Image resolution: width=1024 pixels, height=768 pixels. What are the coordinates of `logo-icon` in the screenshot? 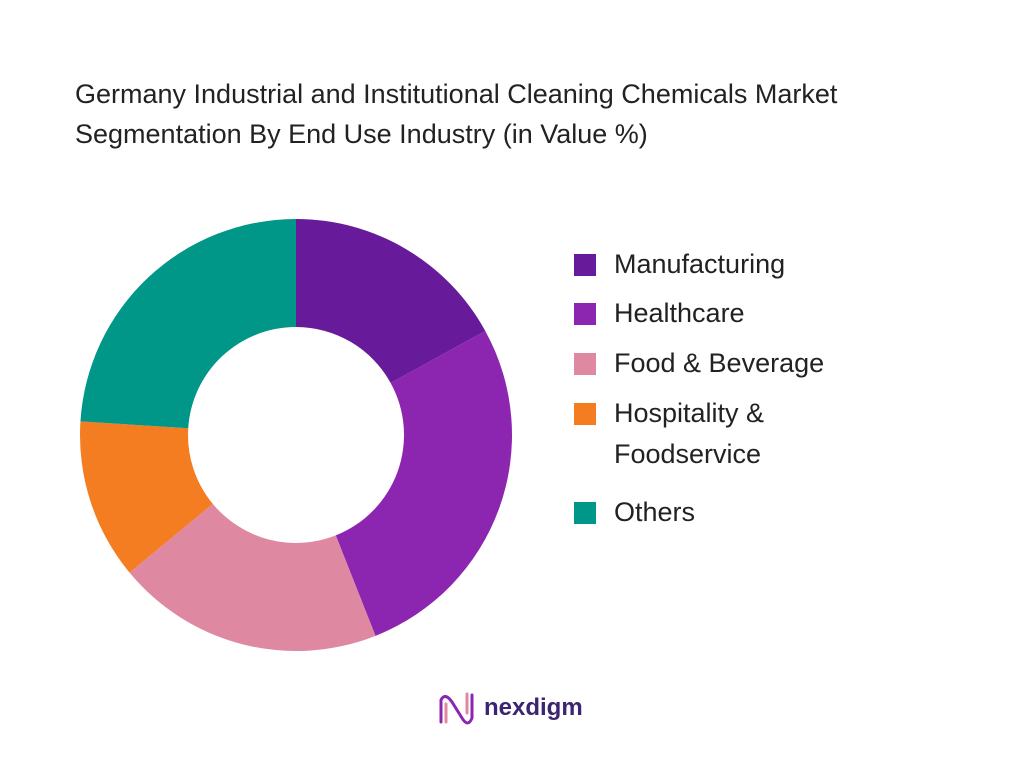 It's located at (456, 708).